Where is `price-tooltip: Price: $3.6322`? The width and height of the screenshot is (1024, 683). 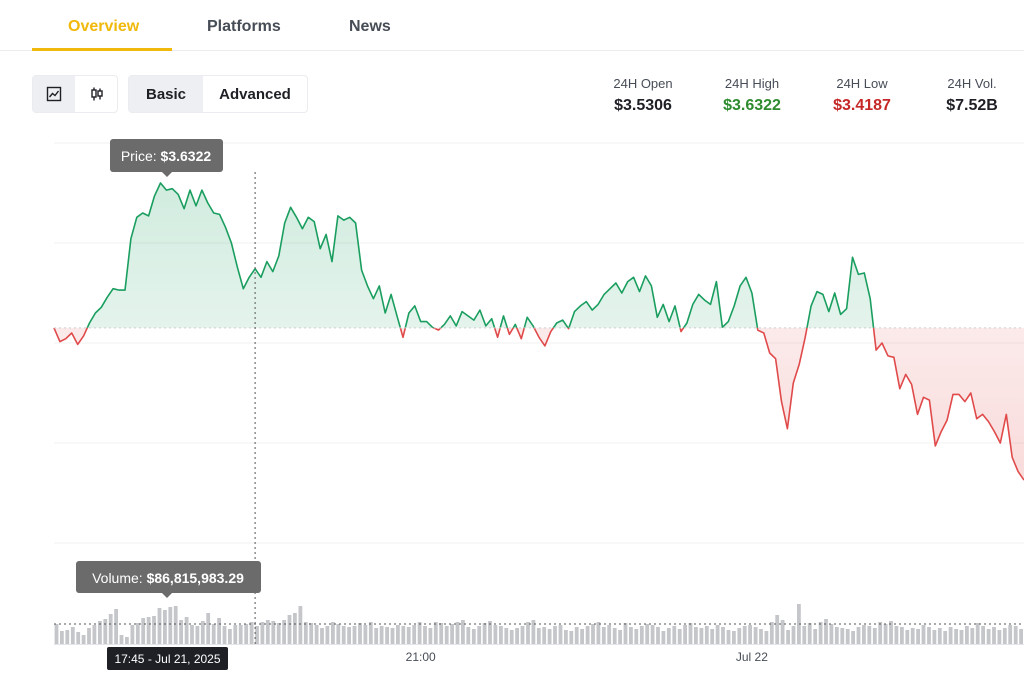
price-tooltip: Price: $3.6322 is located at coordinates (166, 158).